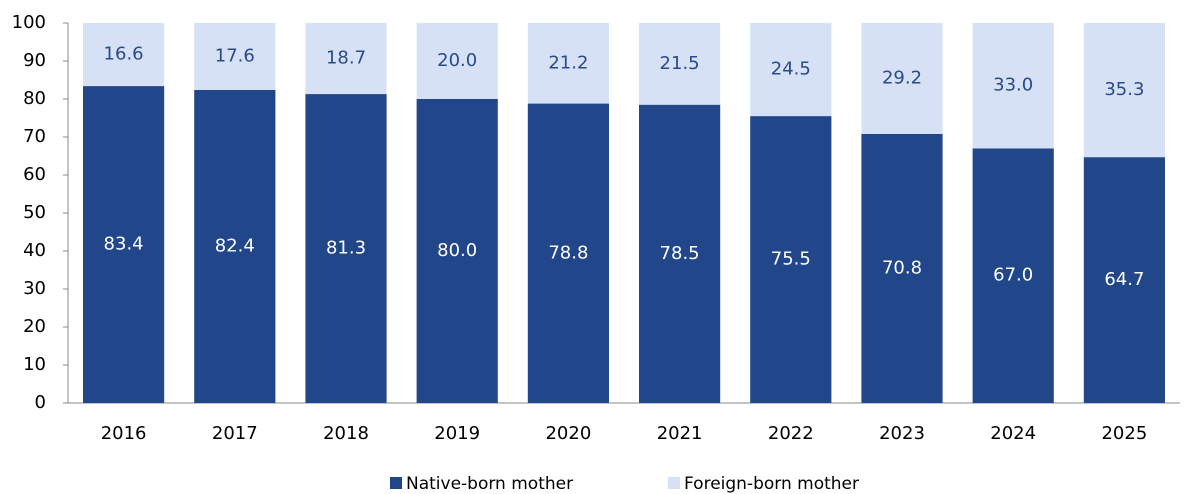 This screenshot has height=494, width=1196. Describe the element at coordinates (34, 288) in the screenshot. I see `y-tick-label: 30` at that location.